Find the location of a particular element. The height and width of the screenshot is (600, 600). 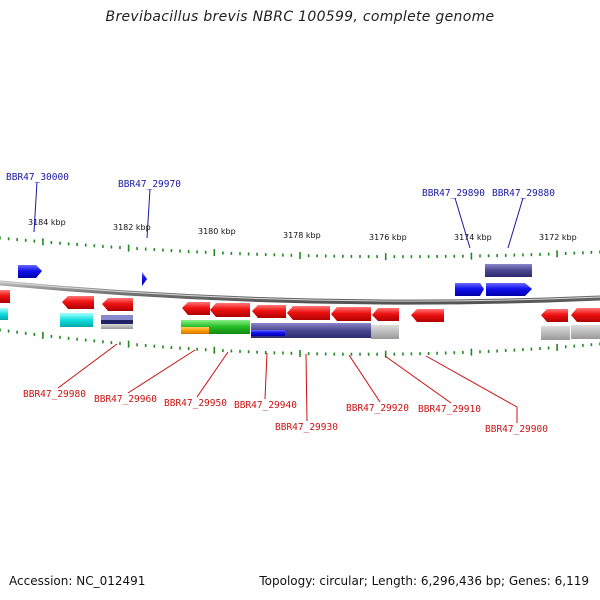

gene-label-bbr47-29930: BBR47_29930 is located at coordinates (306, 427).